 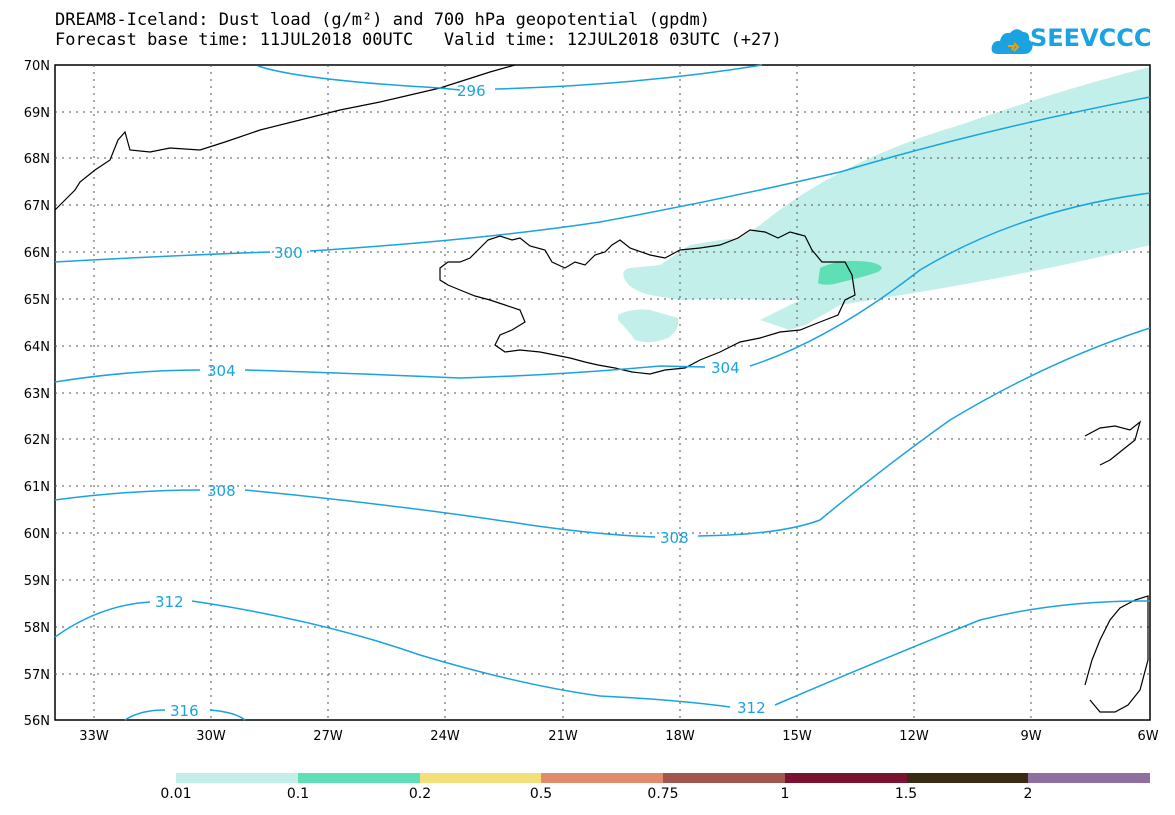 I want to click on contour-304b, so click(x=950, y=279).